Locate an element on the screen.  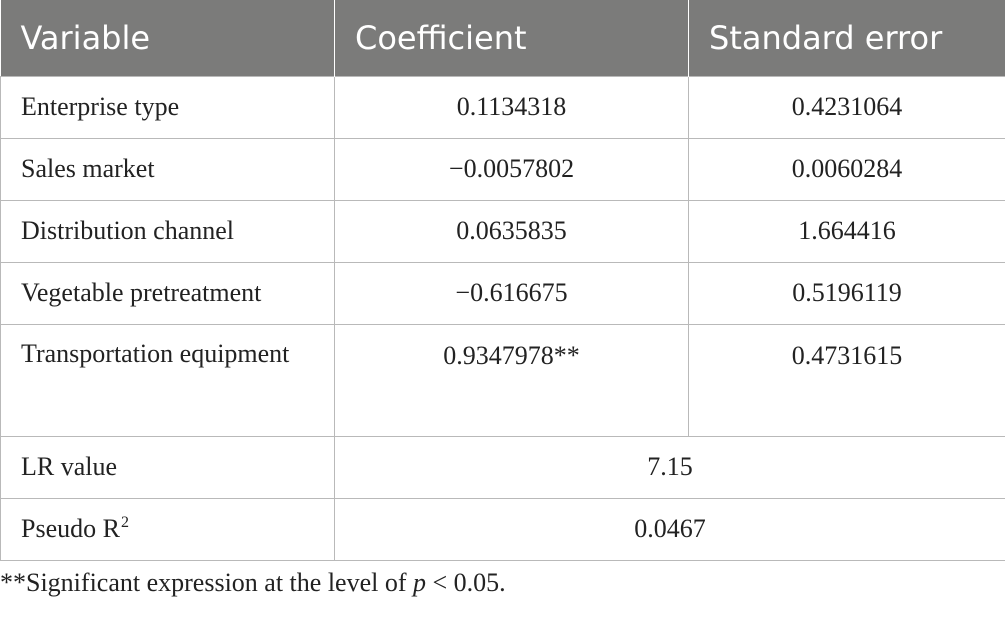
variable-cell: Distribution channel is located at coordinates (167, 231).